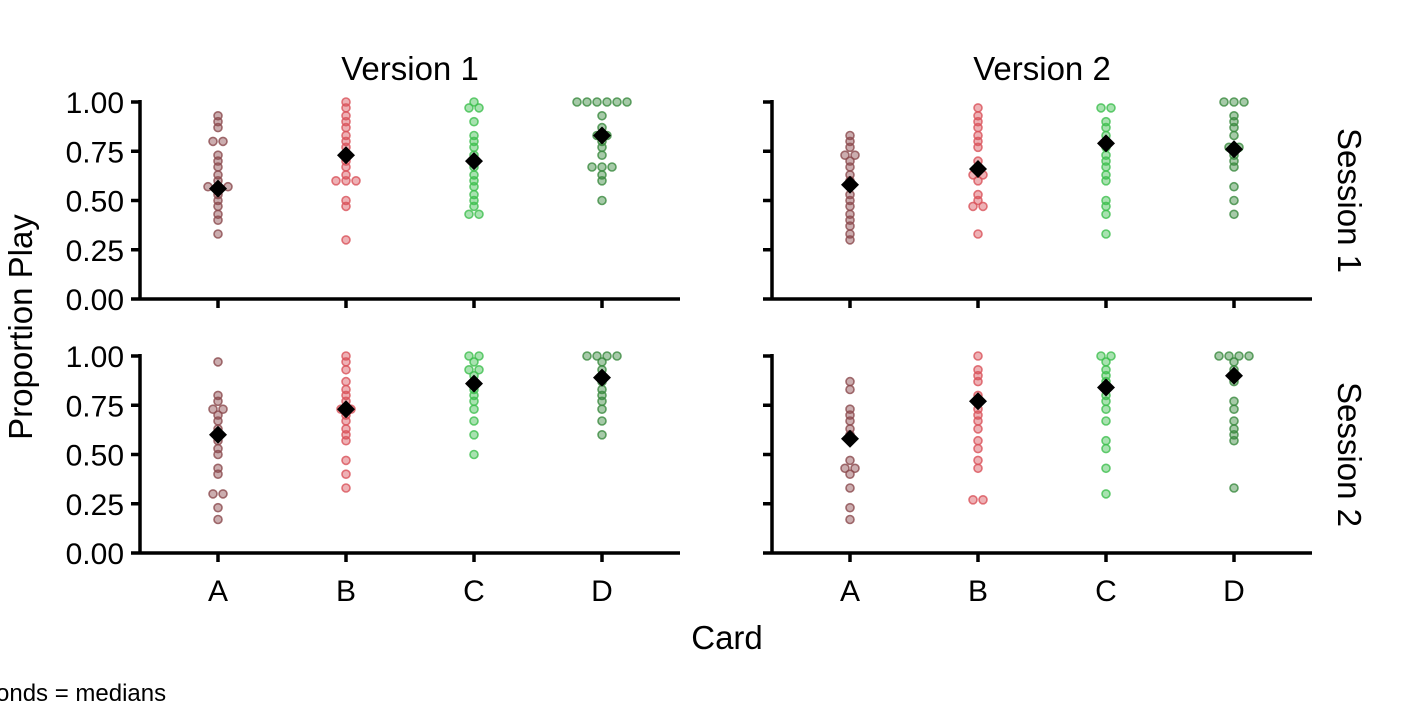 The width and height of the screenshot is (1417, 708). What do you see at coordinates (1042, 68) in the screenshot?
I see `column-strip-label: Version 2` at bounding box center [1042, 68].